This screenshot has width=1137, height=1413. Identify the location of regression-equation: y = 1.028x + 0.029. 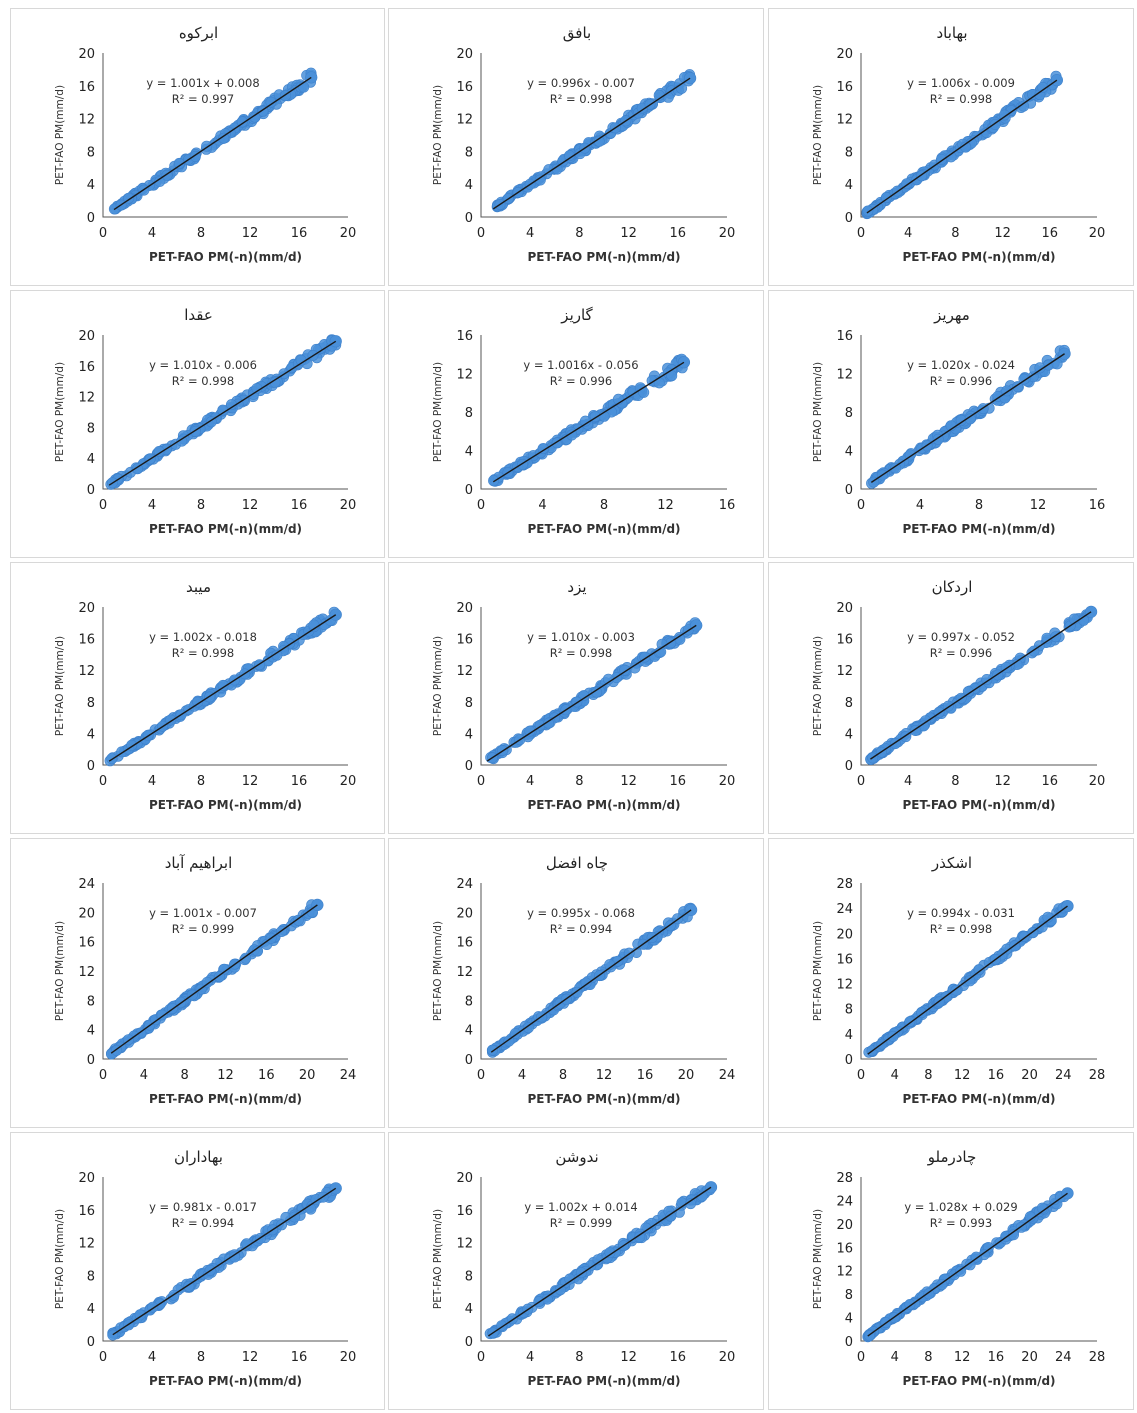
(960, 1207).